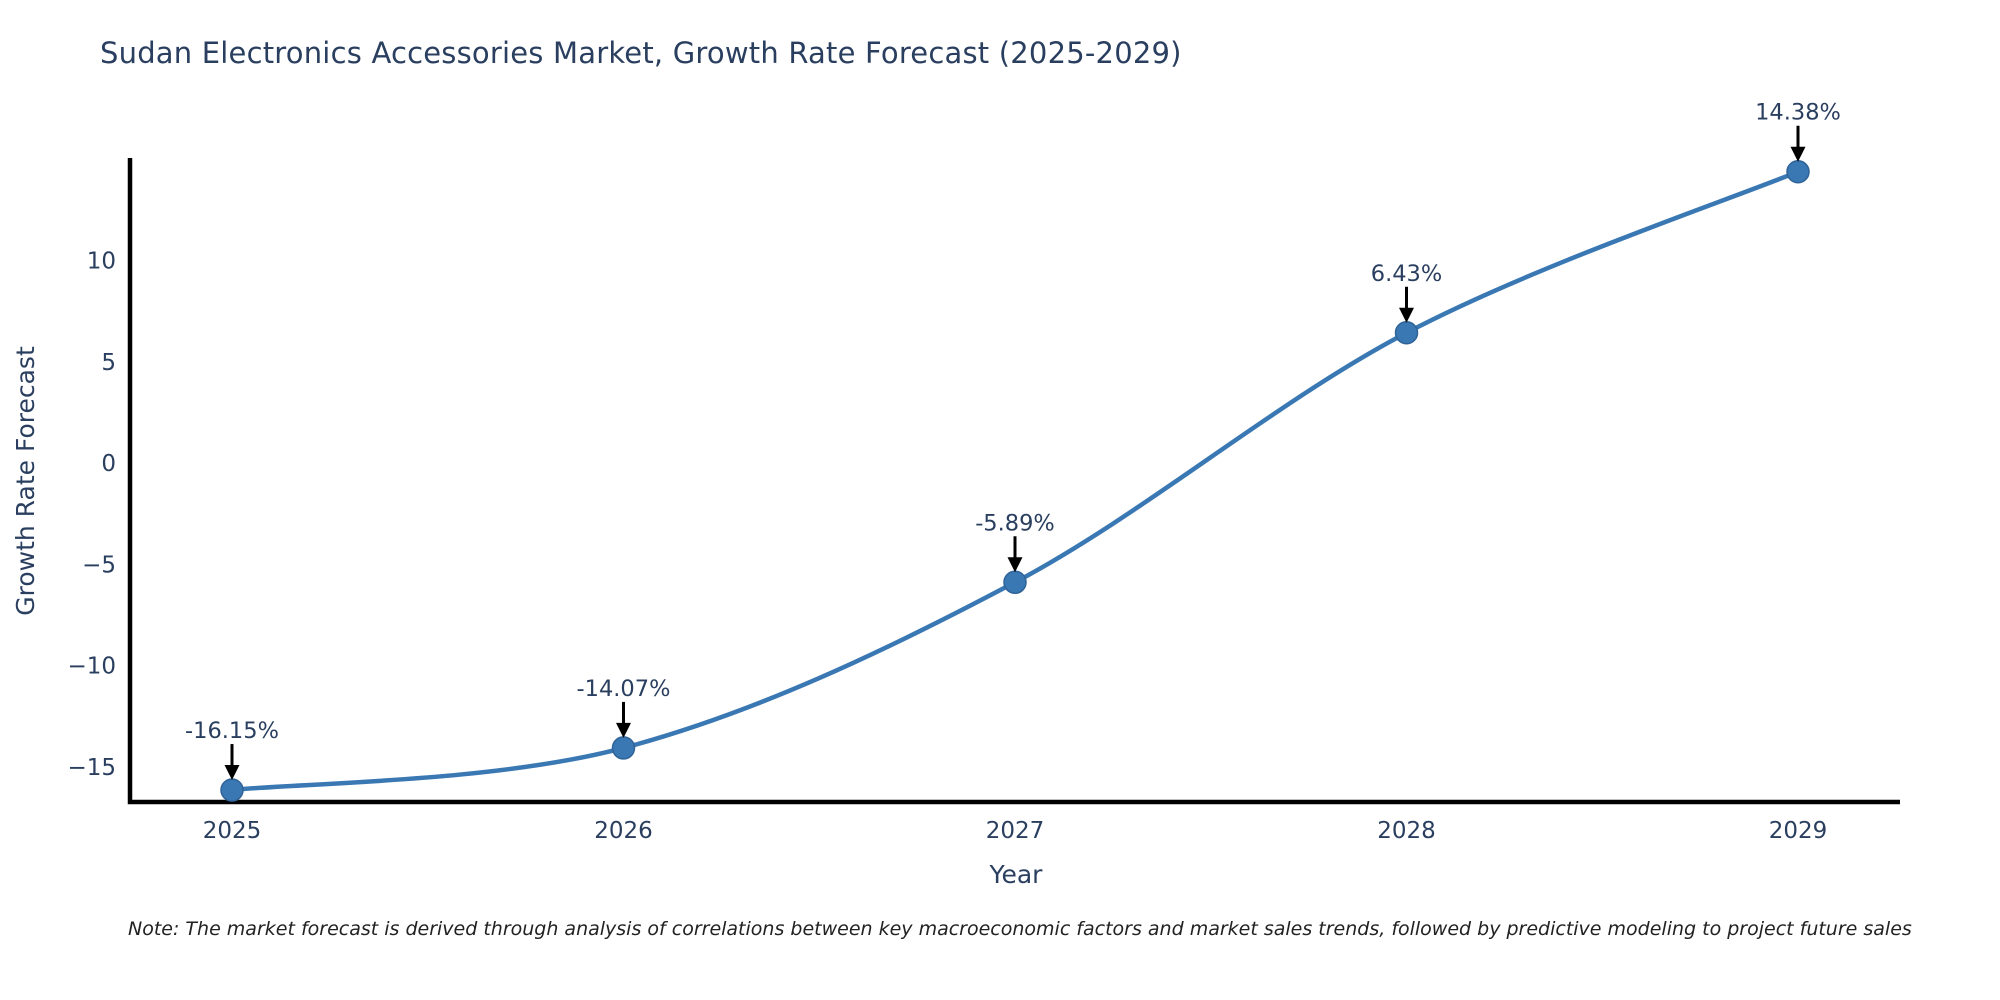 This screenshot has height=1000, width=2000. Describe the element at coordinates (623, 831) in the screenshot. I see `x-tick-label: 2026` at that location.